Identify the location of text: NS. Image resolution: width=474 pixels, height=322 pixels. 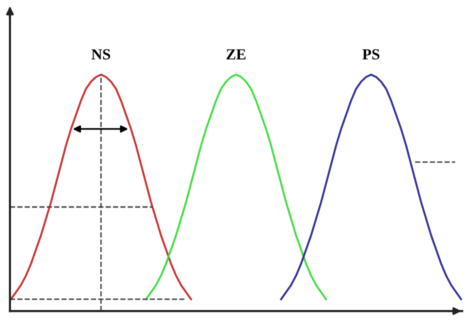
(101, 54).